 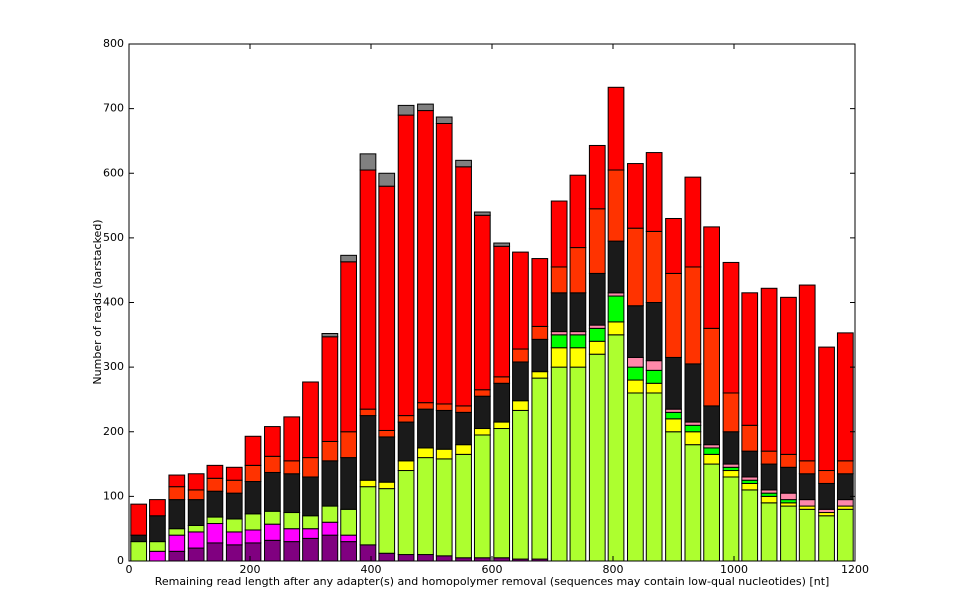 What do you see at coordinates (129, 569) in the screenshot?
I see `x-tick-label: 0` at bounding box center [129, 569].